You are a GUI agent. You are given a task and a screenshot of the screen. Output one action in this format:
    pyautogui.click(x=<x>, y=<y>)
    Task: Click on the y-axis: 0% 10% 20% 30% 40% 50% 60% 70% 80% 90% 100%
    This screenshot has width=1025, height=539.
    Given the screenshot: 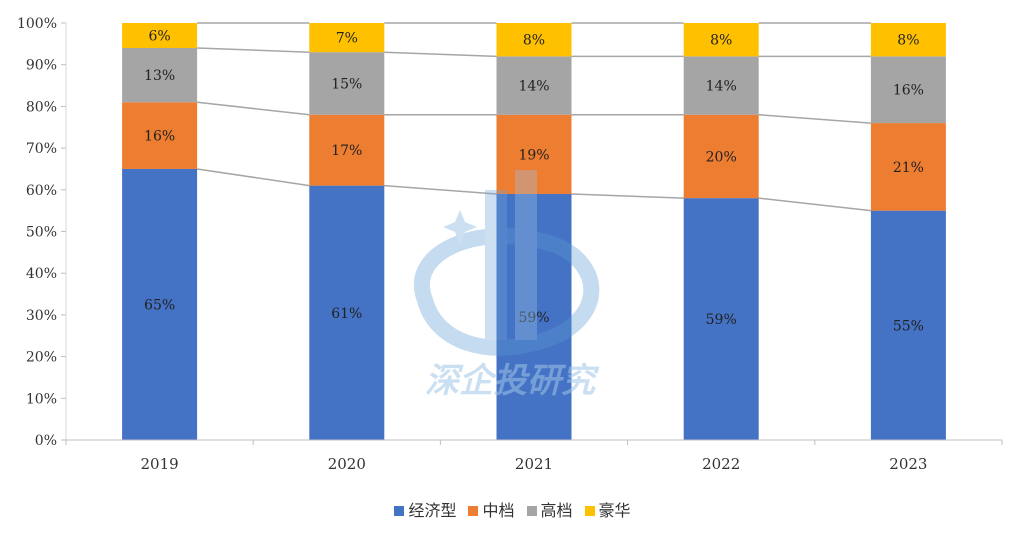 What is the action you would take?
    pyautogui.click(x=42, y=232)
    